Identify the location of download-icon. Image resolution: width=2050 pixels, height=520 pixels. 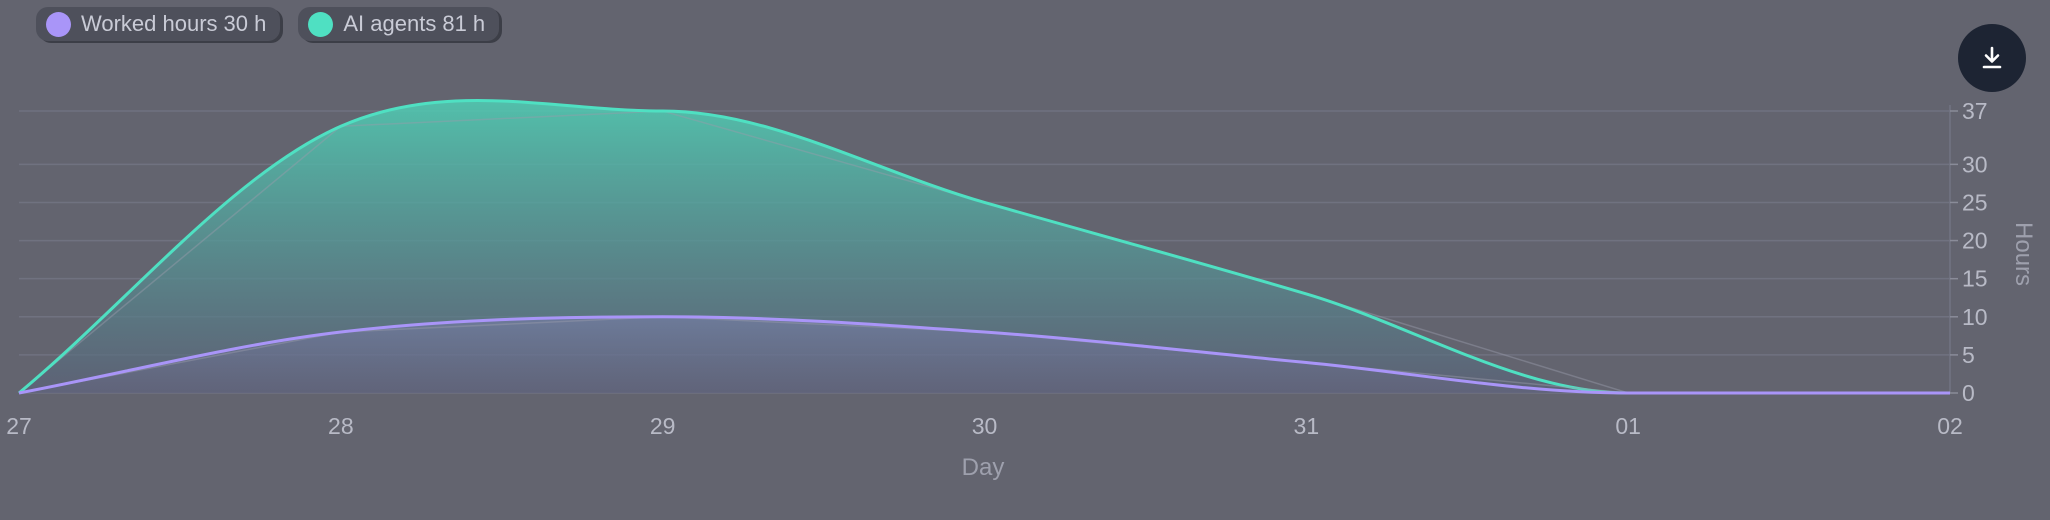
(1992, 57).